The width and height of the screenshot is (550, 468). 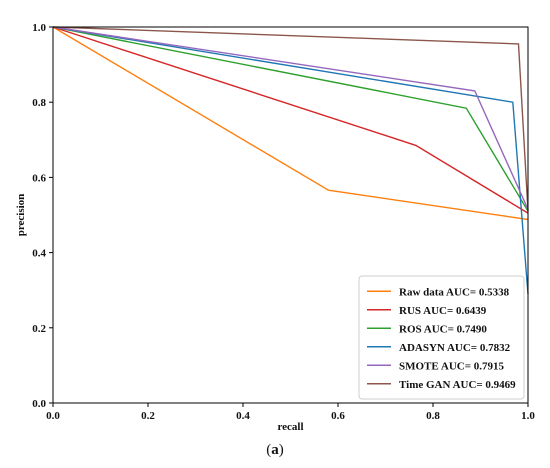 I want to click on caption-letter: a, so click(x=275, y=450).